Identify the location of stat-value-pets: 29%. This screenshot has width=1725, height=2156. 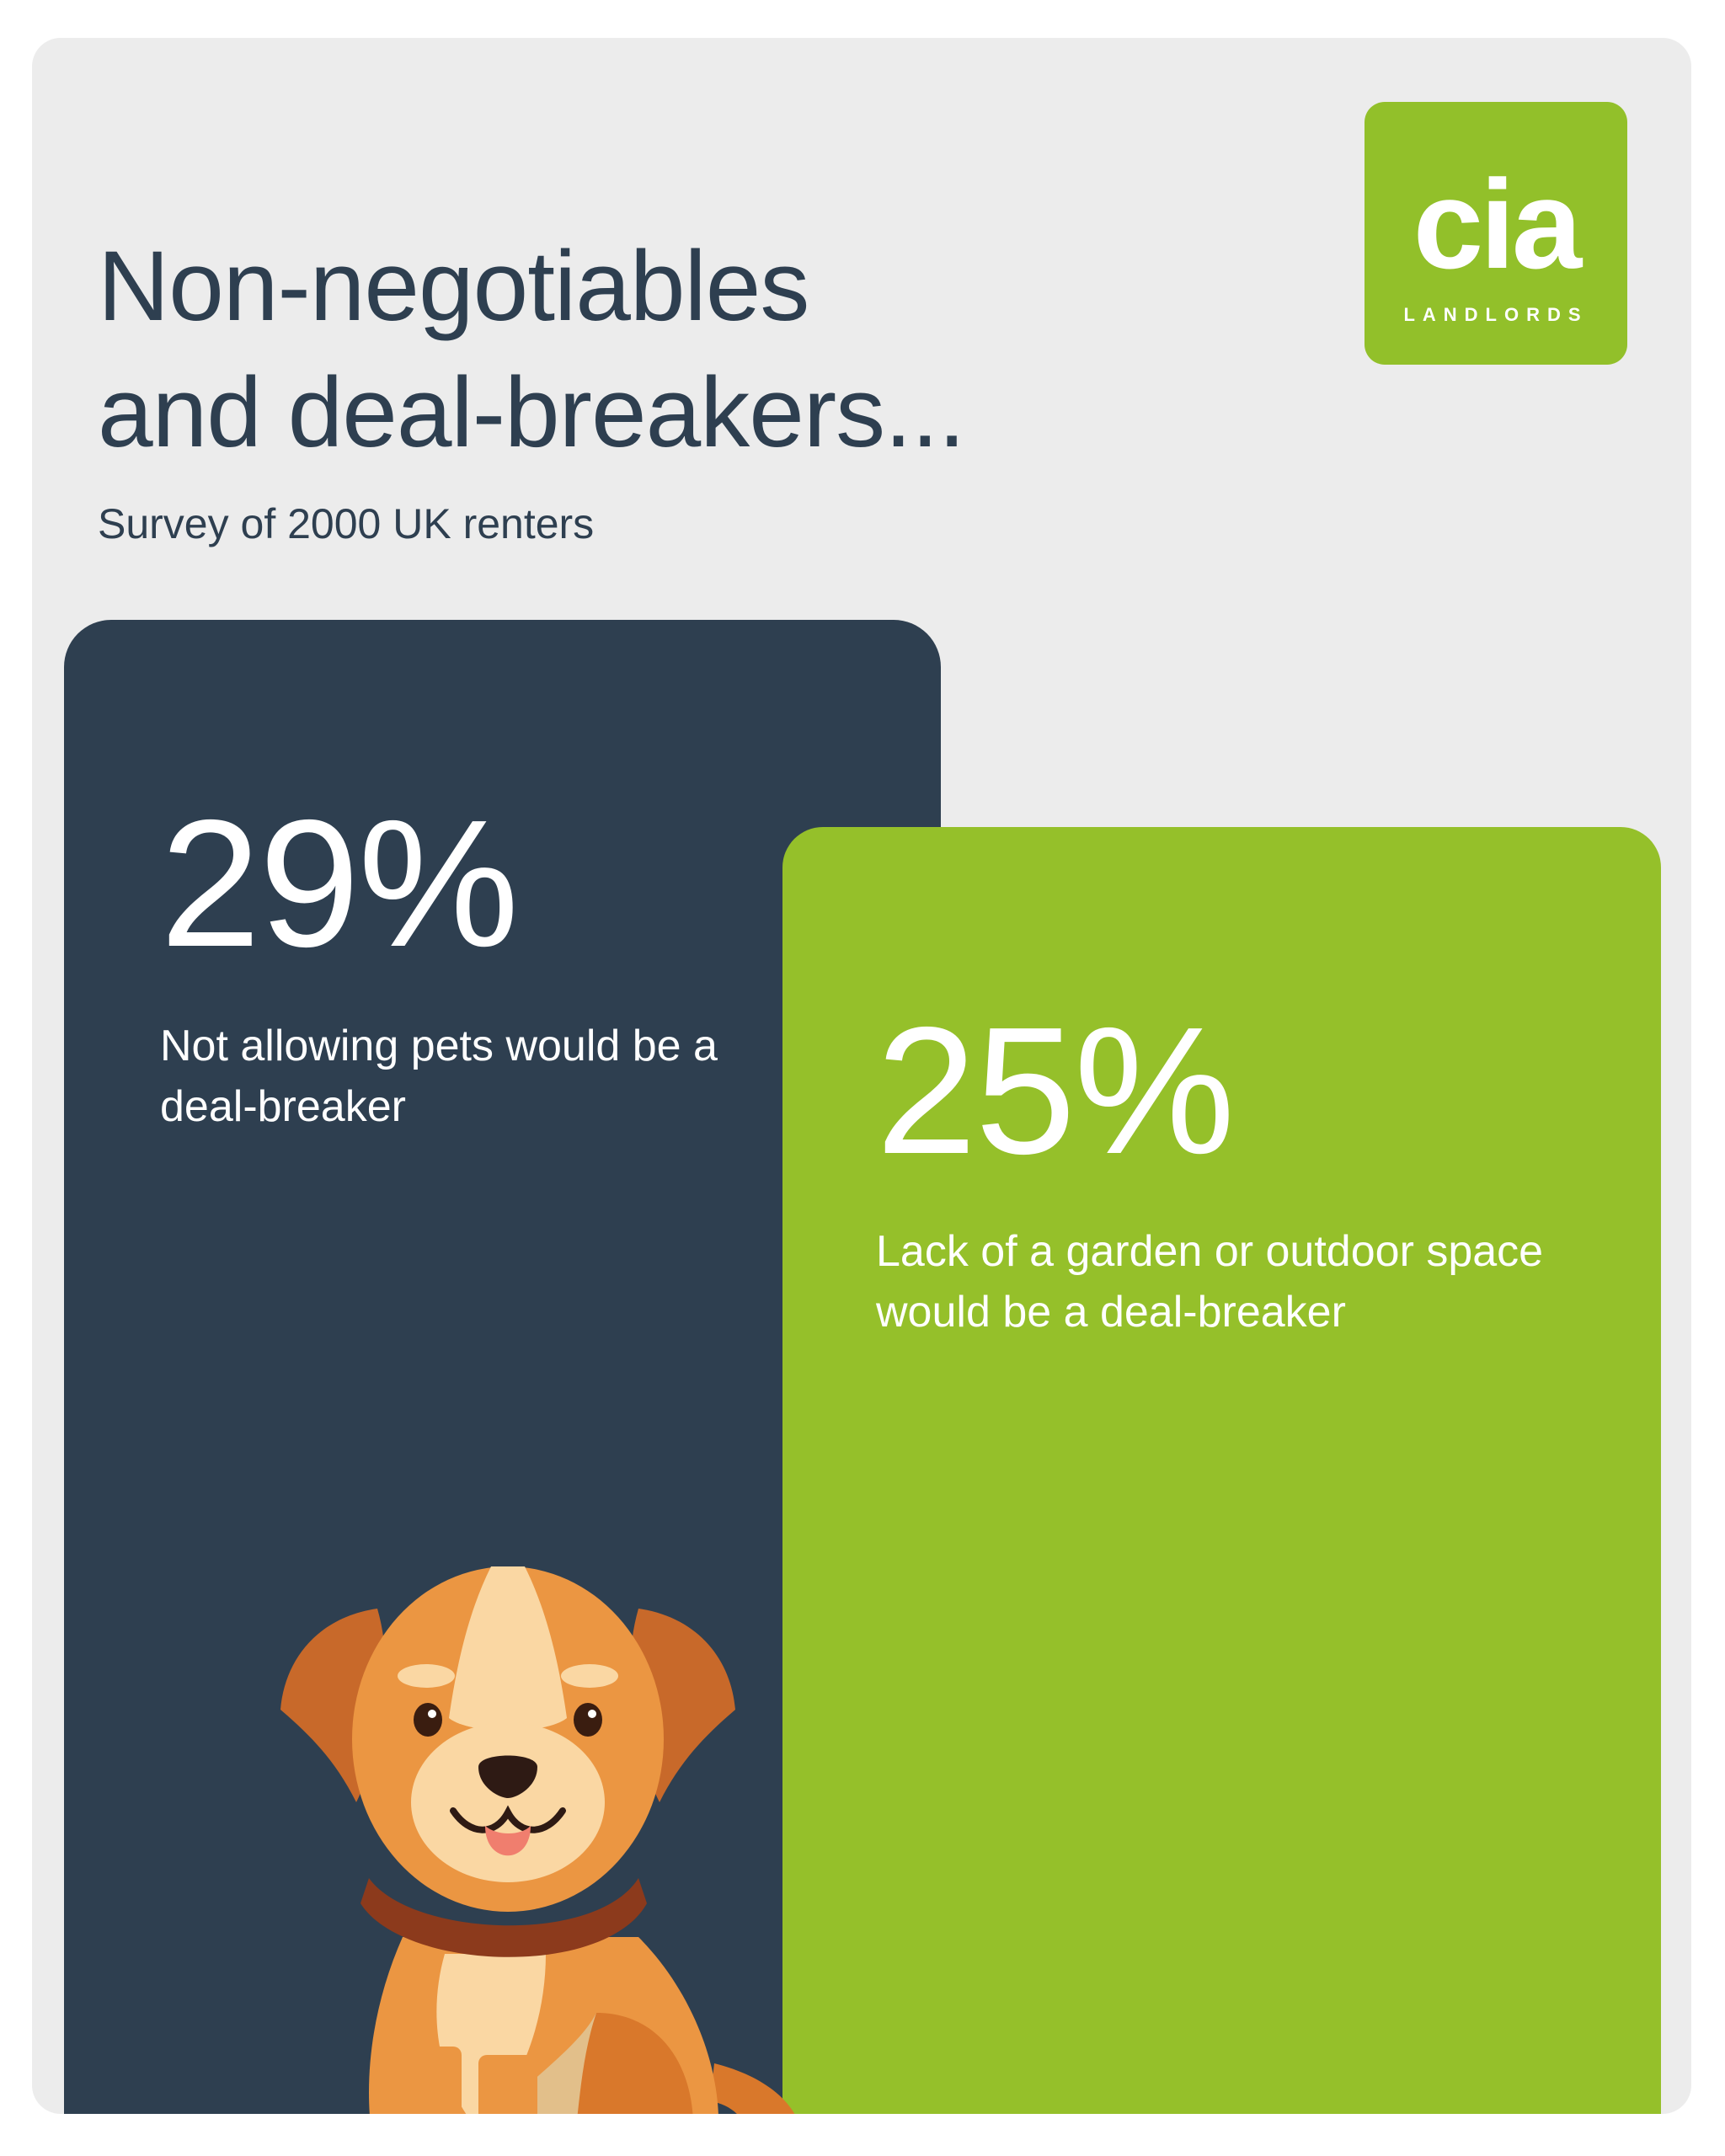
(339, 883).